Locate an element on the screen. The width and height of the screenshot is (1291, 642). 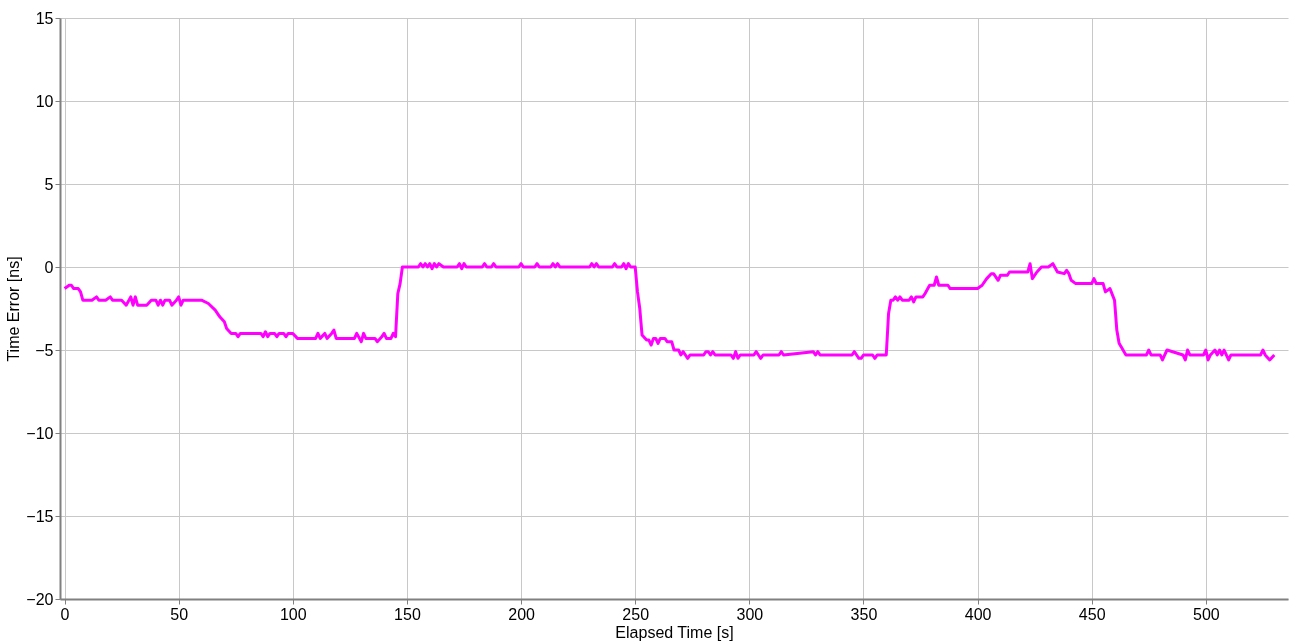
x-tick-label: 350 is located at coordinates (864, 614).